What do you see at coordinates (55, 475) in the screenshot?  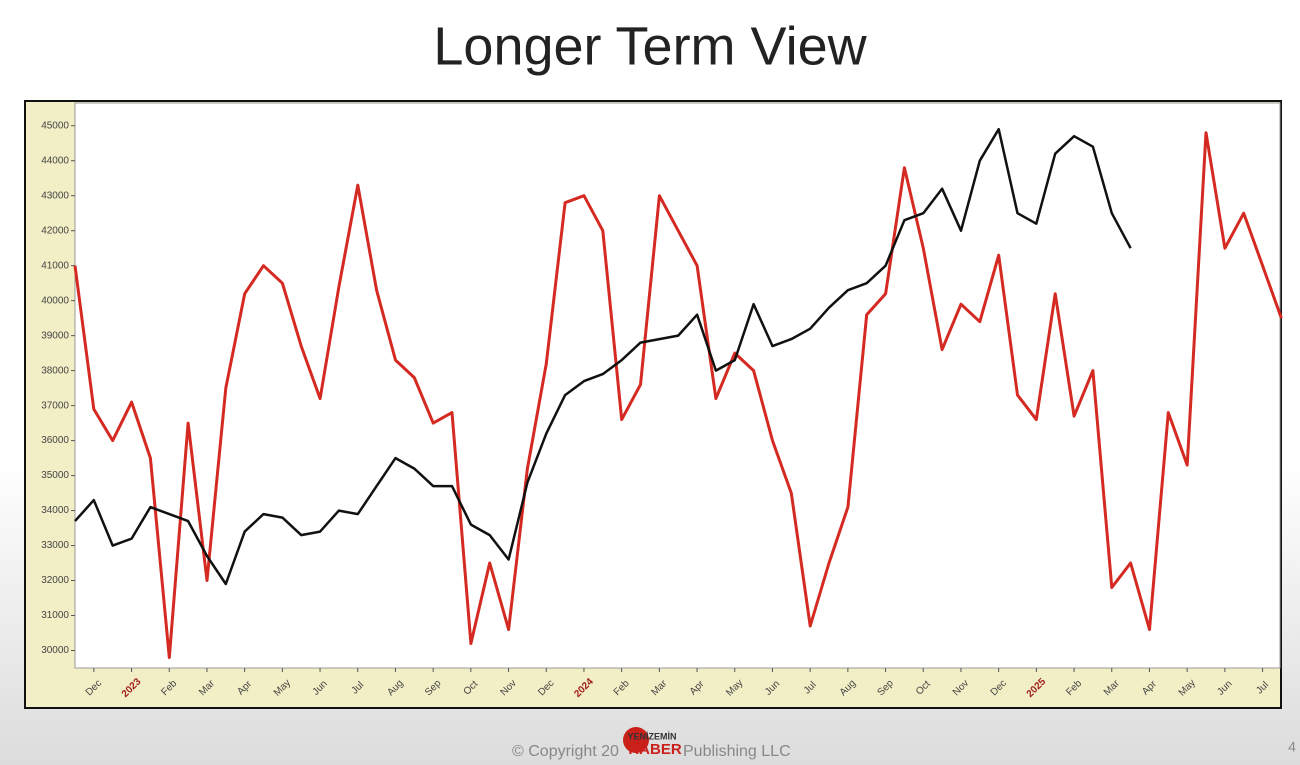 I see `y-tick-label: 35000` at bounding box center [55, 475].